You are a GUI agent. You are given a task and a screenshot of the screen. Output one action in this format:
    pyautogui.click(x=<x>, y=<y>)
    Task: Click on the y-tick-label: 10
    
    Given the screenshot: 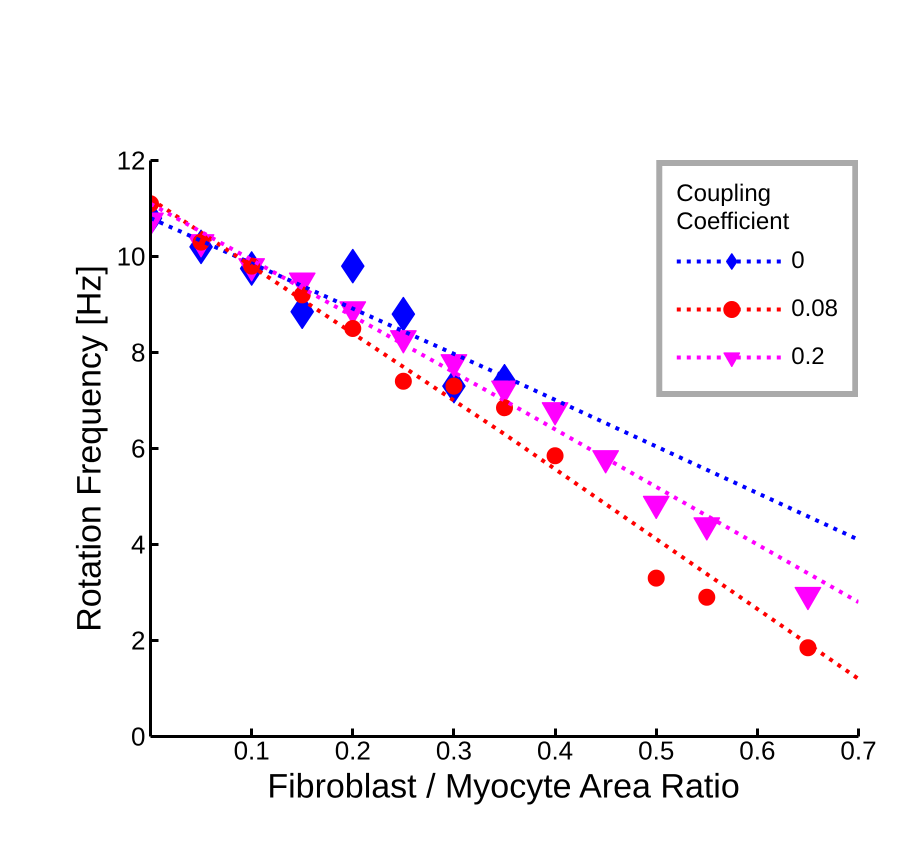 What is the action you would take?
    pyautogui.click(x=131, y=257)
    